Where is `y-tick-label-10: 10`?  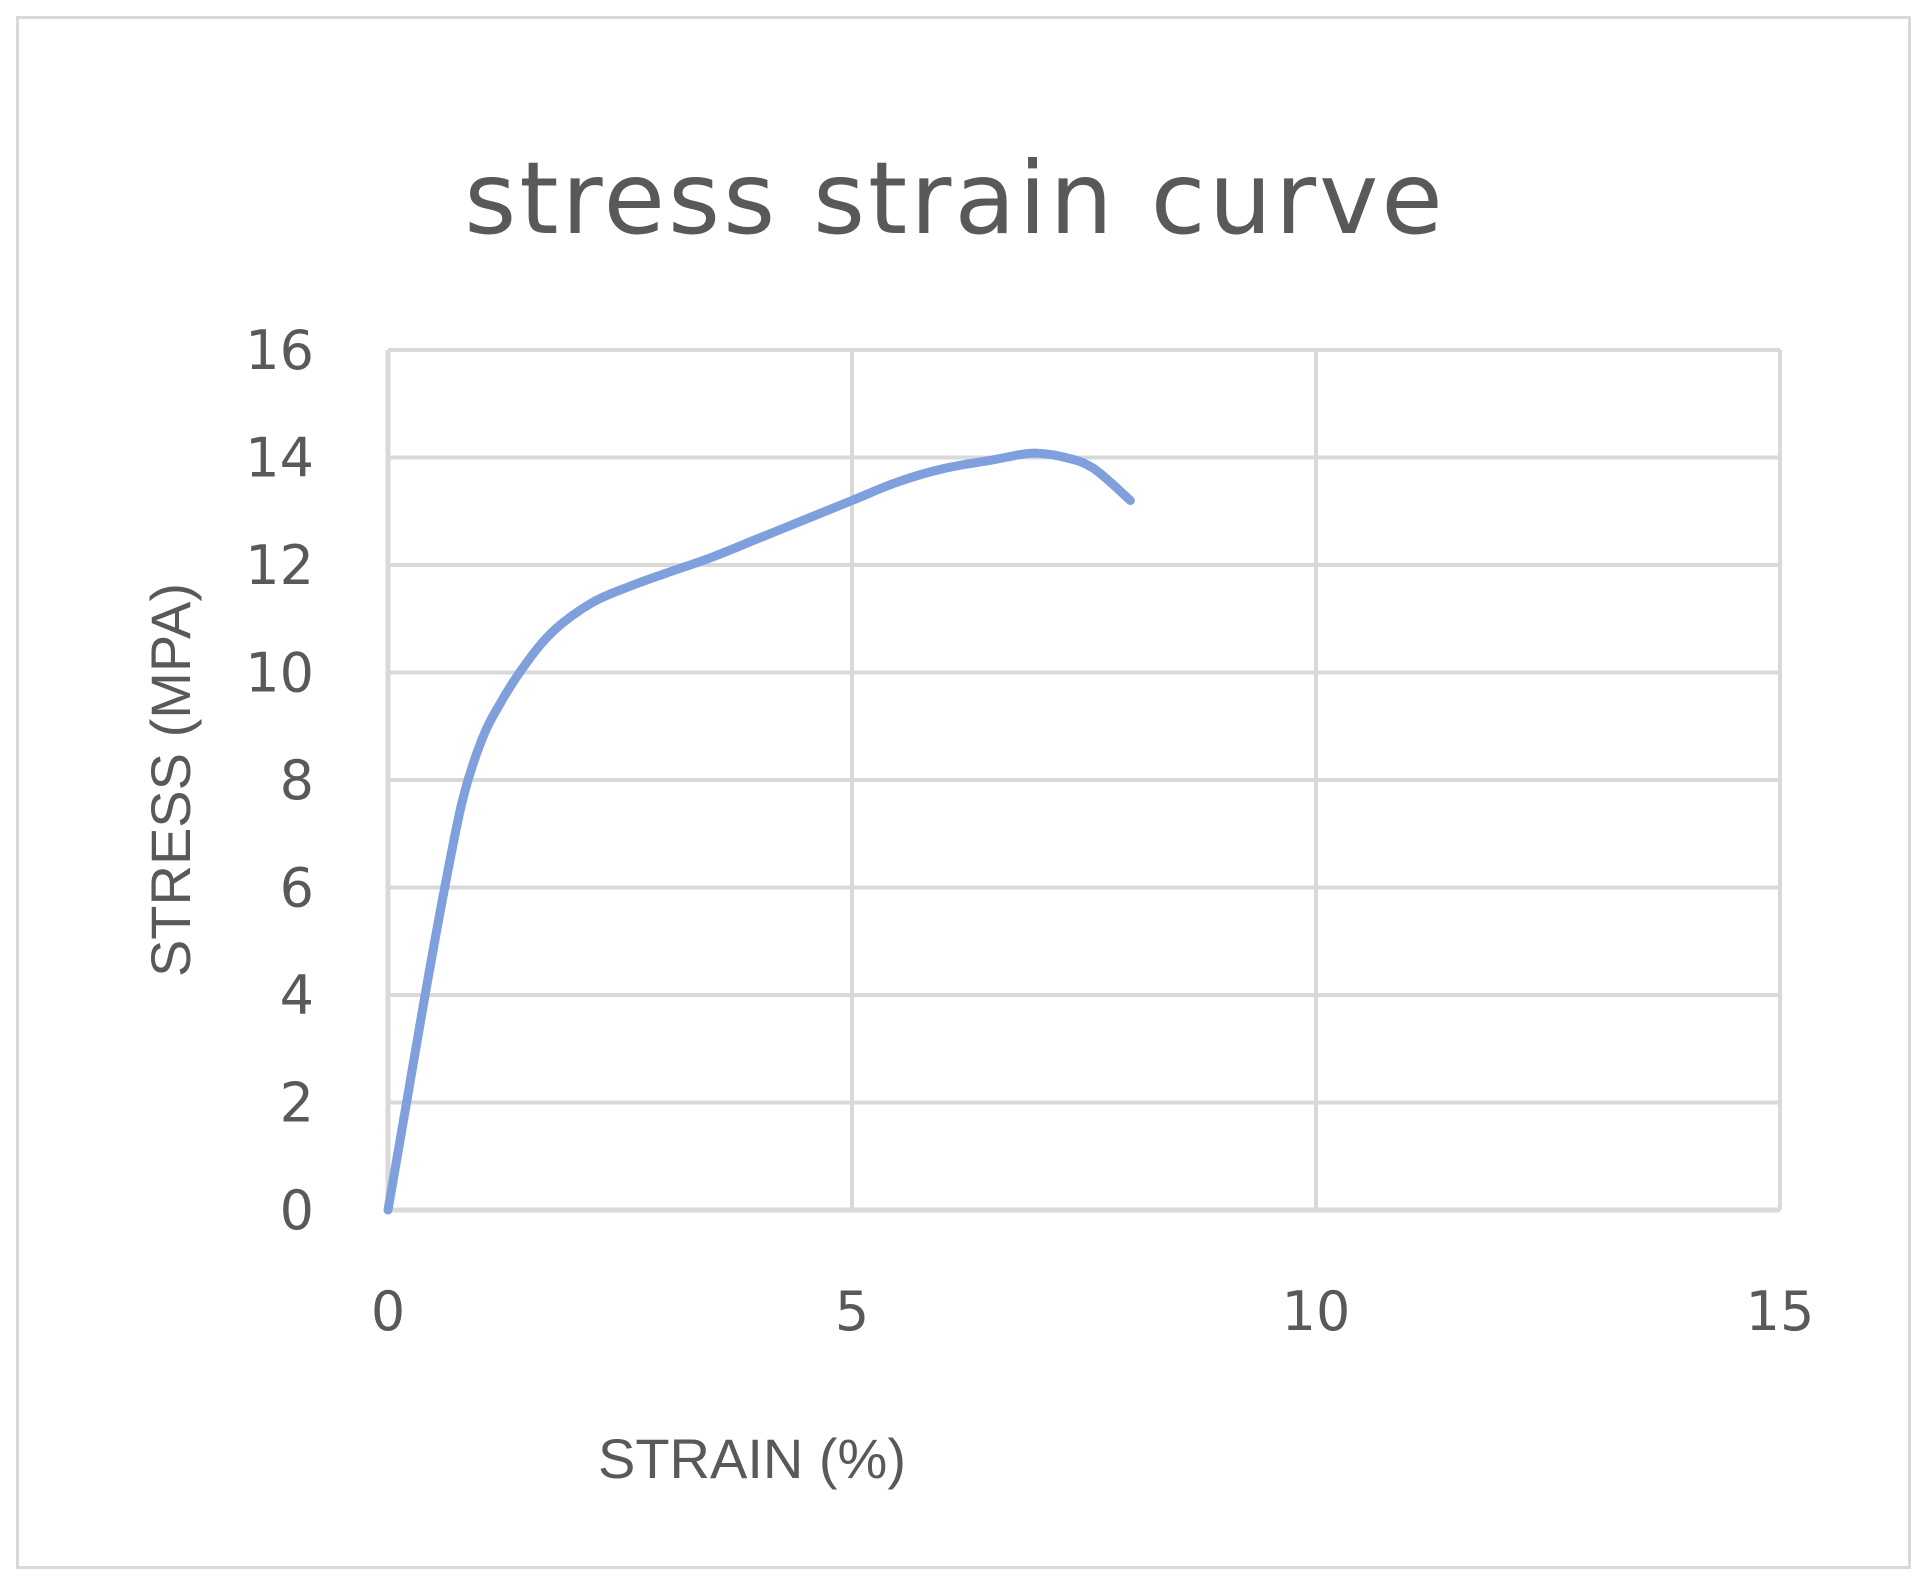
y-tick-label-10: 10 is located at coordinates (279, 673).